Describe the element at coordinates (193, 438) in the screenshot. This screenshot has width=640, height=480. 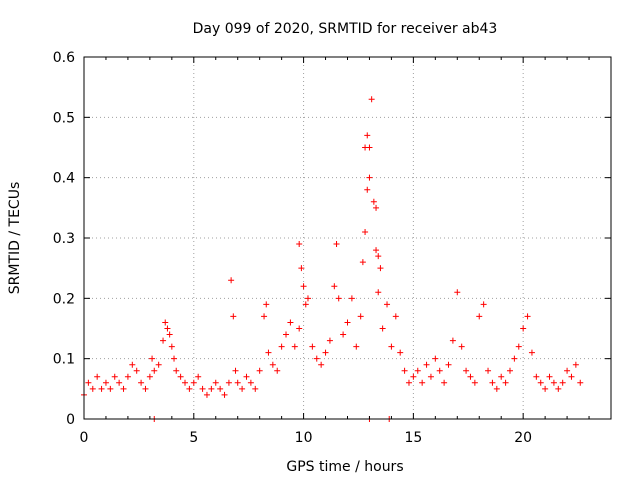
I see `x-tick-label: 5` at that location.